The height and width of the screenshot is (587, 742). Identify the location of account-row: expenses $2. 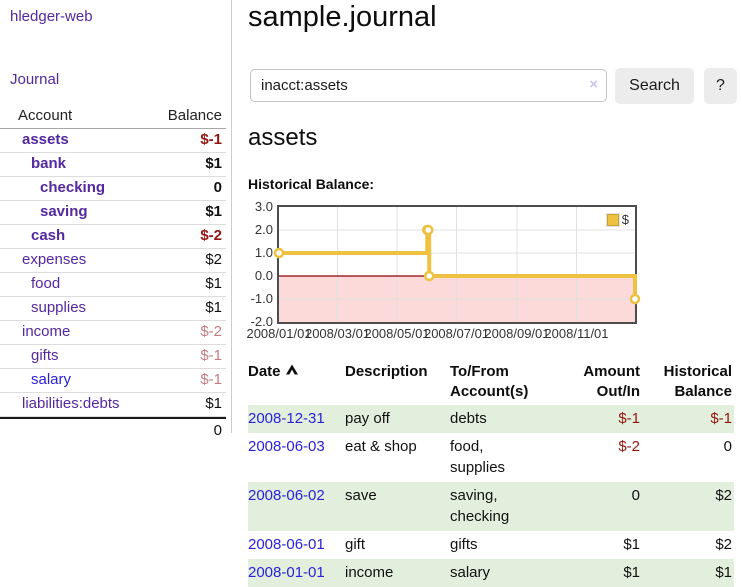
(113, 261).